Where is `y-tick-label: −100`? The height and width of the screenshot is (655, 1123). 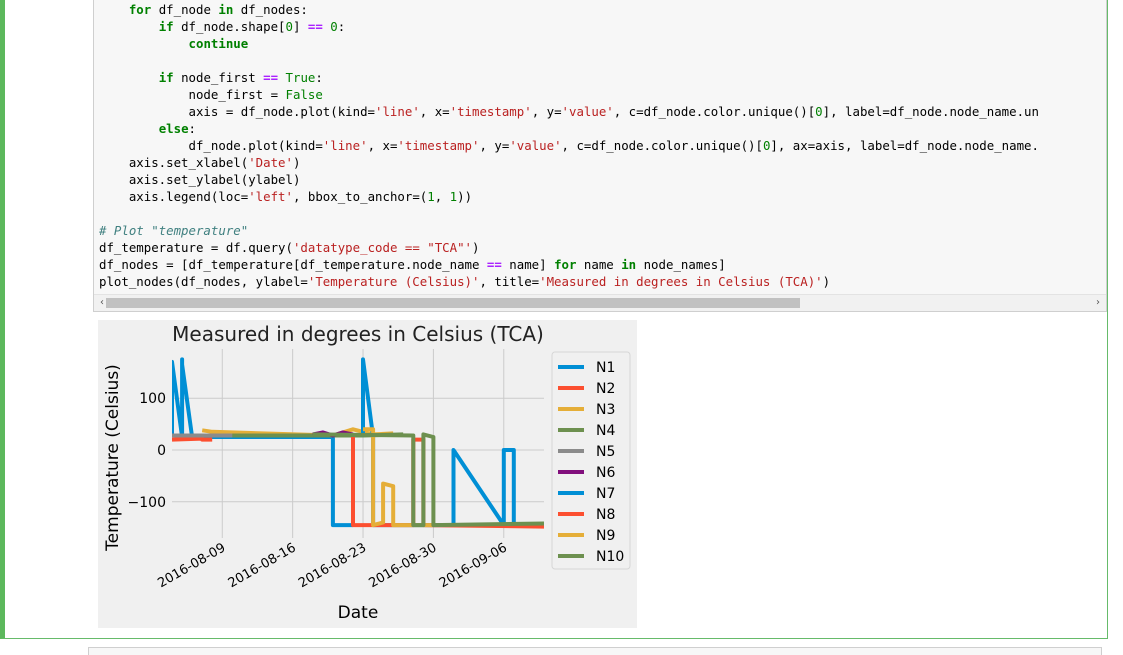 y-tick-label: −100 is located at coordinates (147, 503).